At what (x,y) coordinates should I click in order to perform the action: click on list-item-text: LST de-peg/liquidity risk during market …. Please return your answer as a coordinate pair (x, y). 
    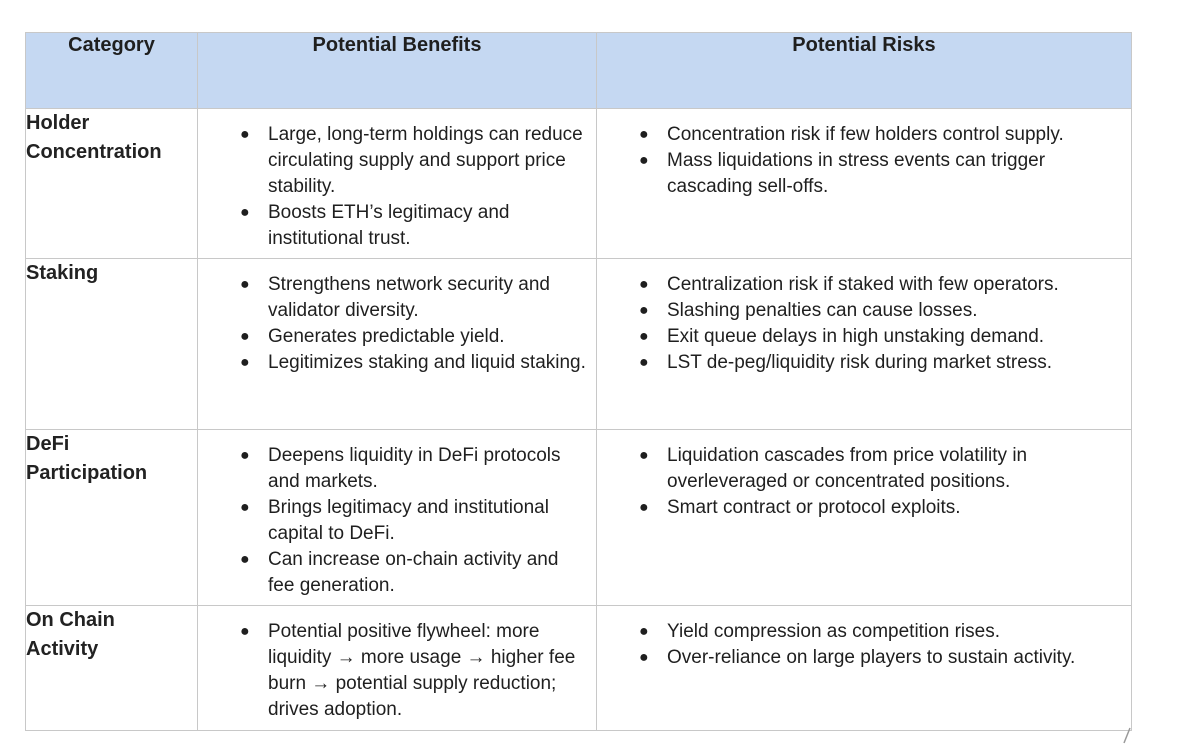
    Looking at the image, I should click on (860, 362).